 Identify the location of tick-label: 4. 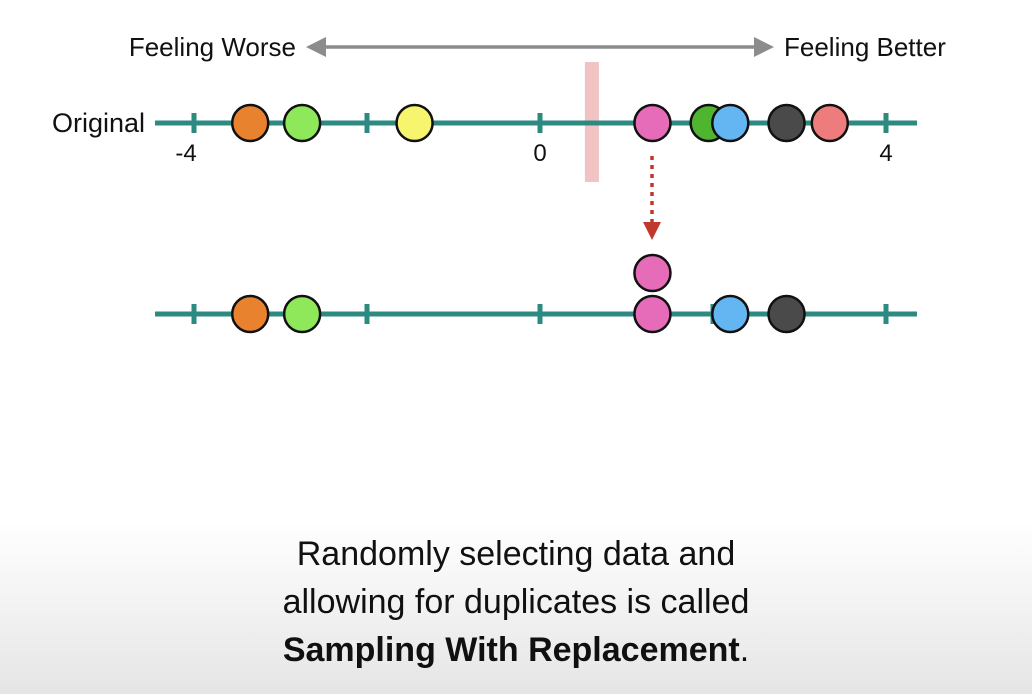
(885, 153).